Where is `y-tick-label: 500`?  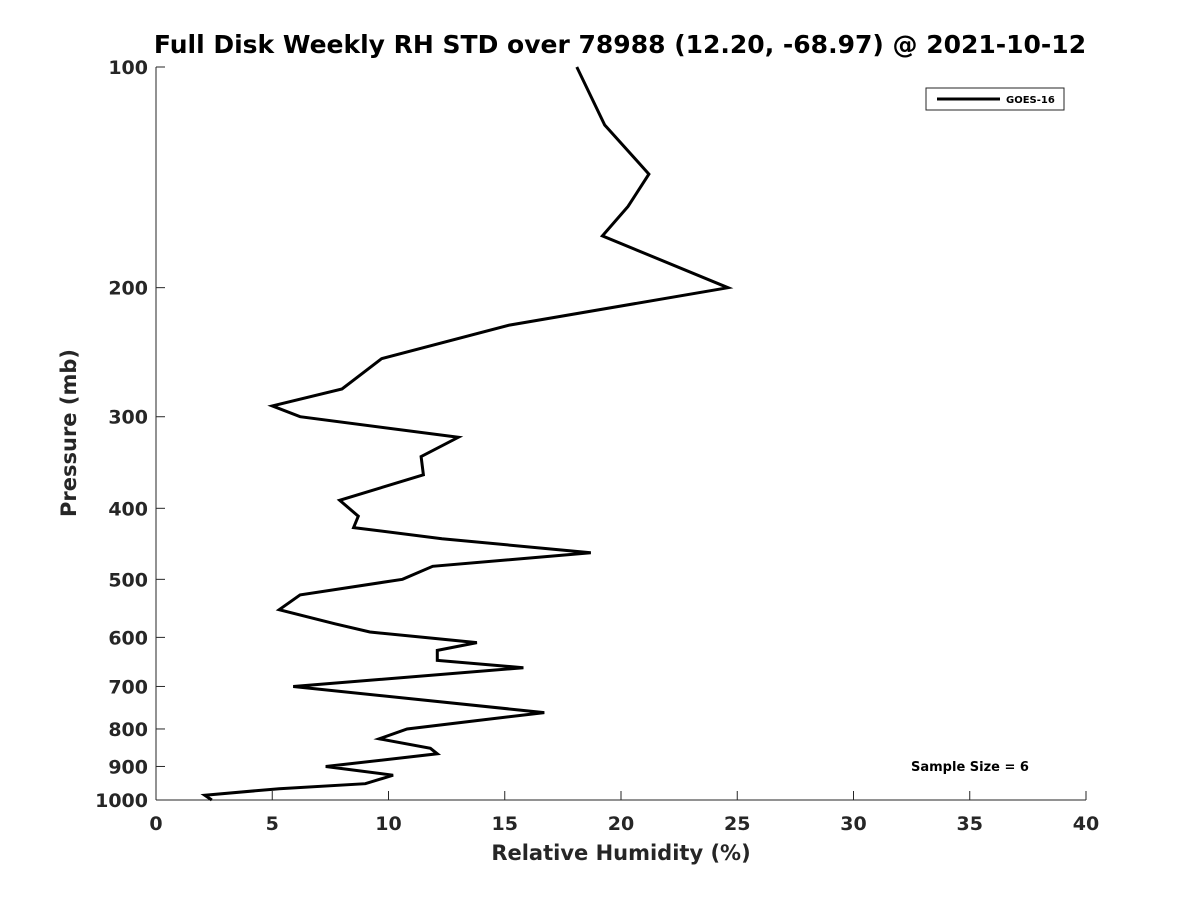
y-tick-label: 500 is located at coordinates (128, 580).